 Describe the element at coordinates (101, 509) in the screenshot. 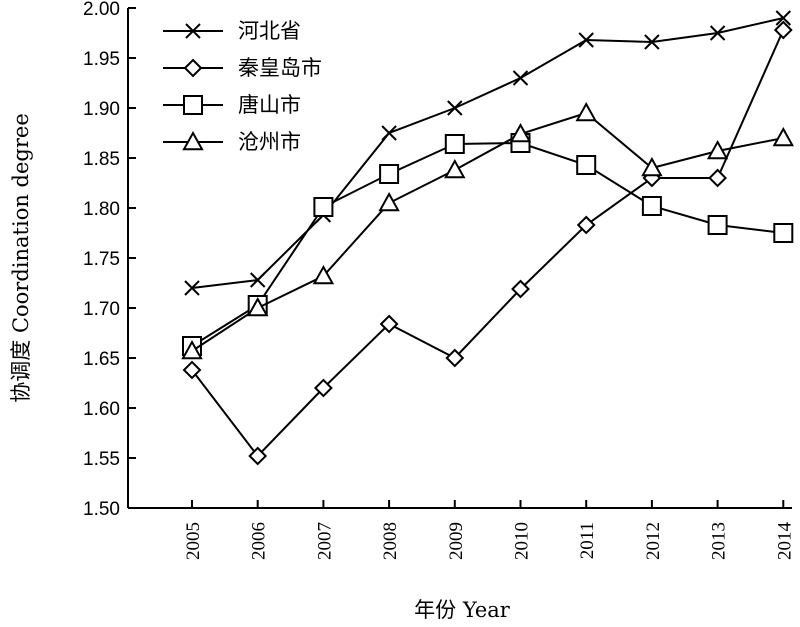

I see `y-tick-label: 1.50` at that location.